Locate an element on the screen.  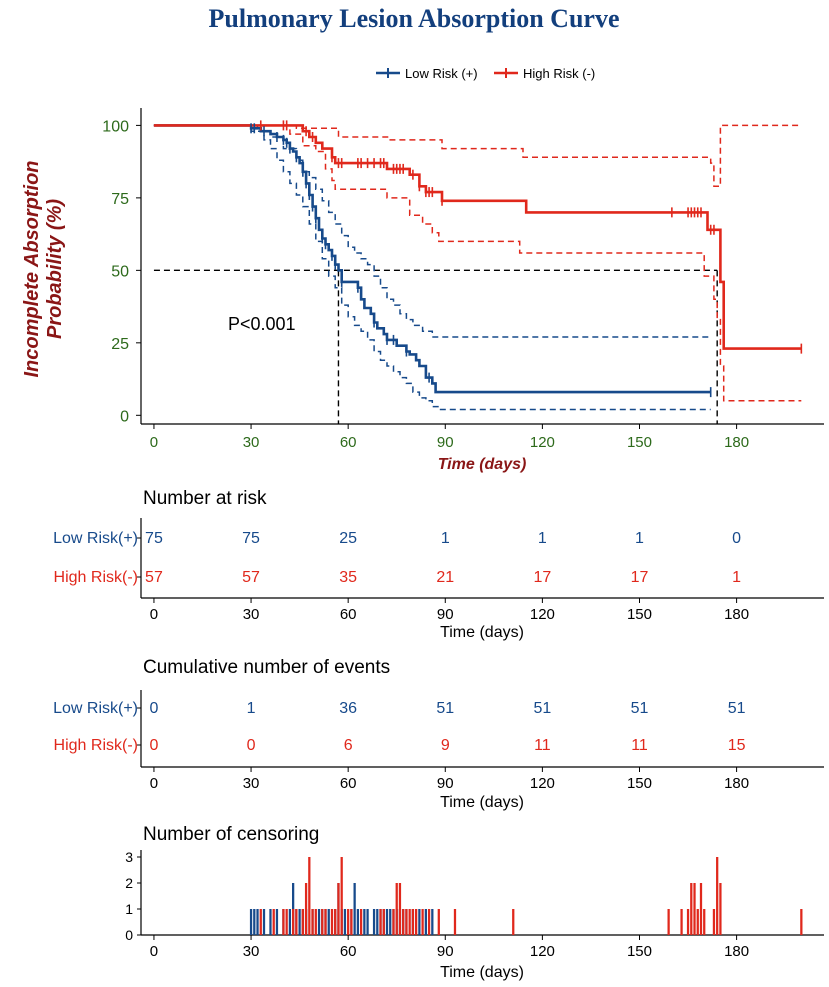
chart-title: Pulmonary Lesion Absorption Curve is located at coordinates (414, 18).